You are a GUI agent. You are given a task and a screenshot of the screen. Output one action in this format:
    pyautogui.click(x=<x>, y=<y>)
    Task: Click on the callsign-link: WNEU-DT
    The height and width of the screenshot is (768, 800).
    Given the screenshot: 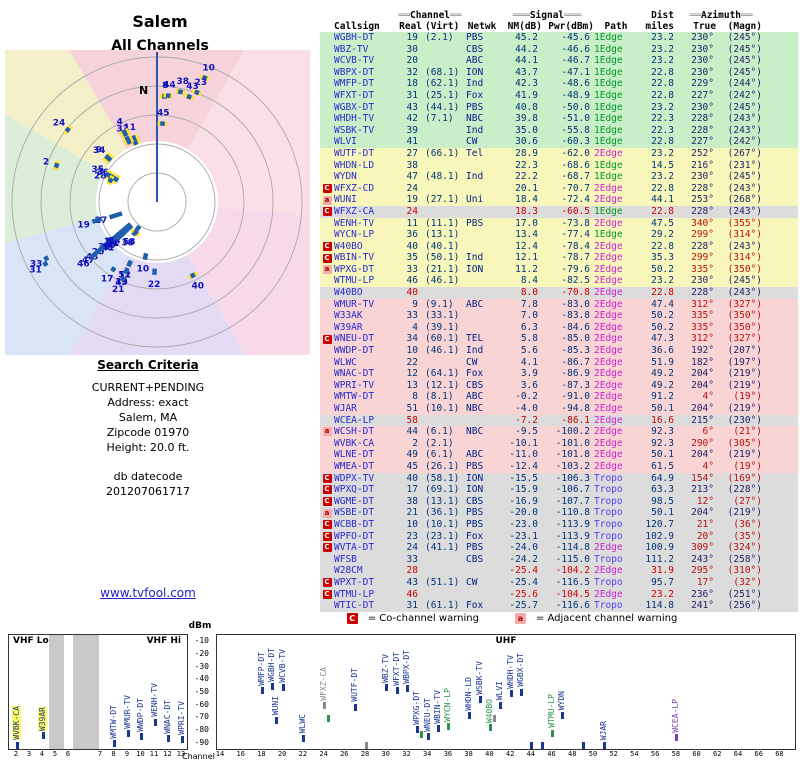 What is the action you would take?
    pyautogui.click(x=354, y=339)
    